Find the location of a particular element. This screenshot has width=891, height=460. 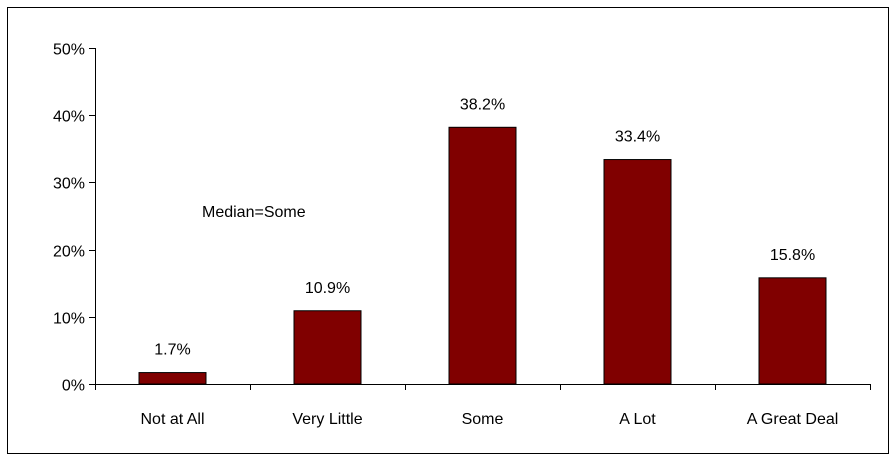

x-tick-label: A Great Deal is located at coordinates (793, 419).